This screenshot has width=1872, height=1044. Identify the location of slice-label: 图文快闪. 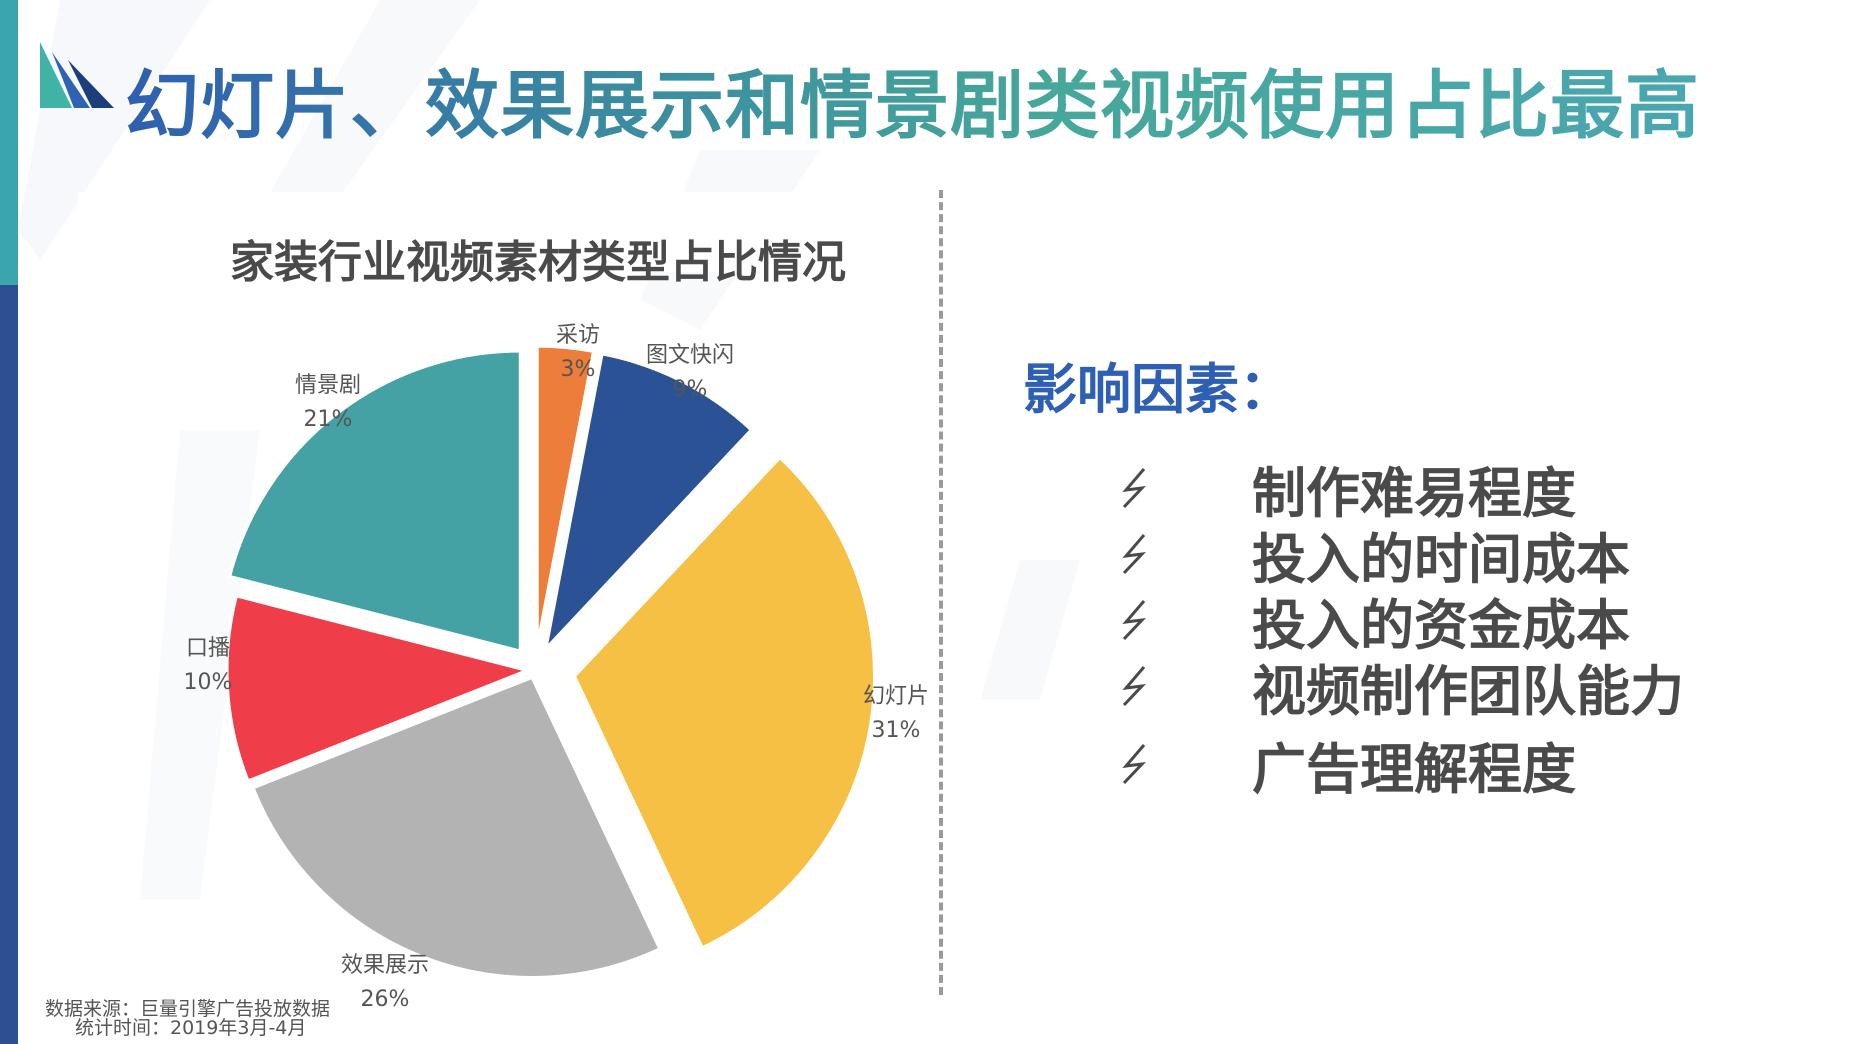
(690, 355).